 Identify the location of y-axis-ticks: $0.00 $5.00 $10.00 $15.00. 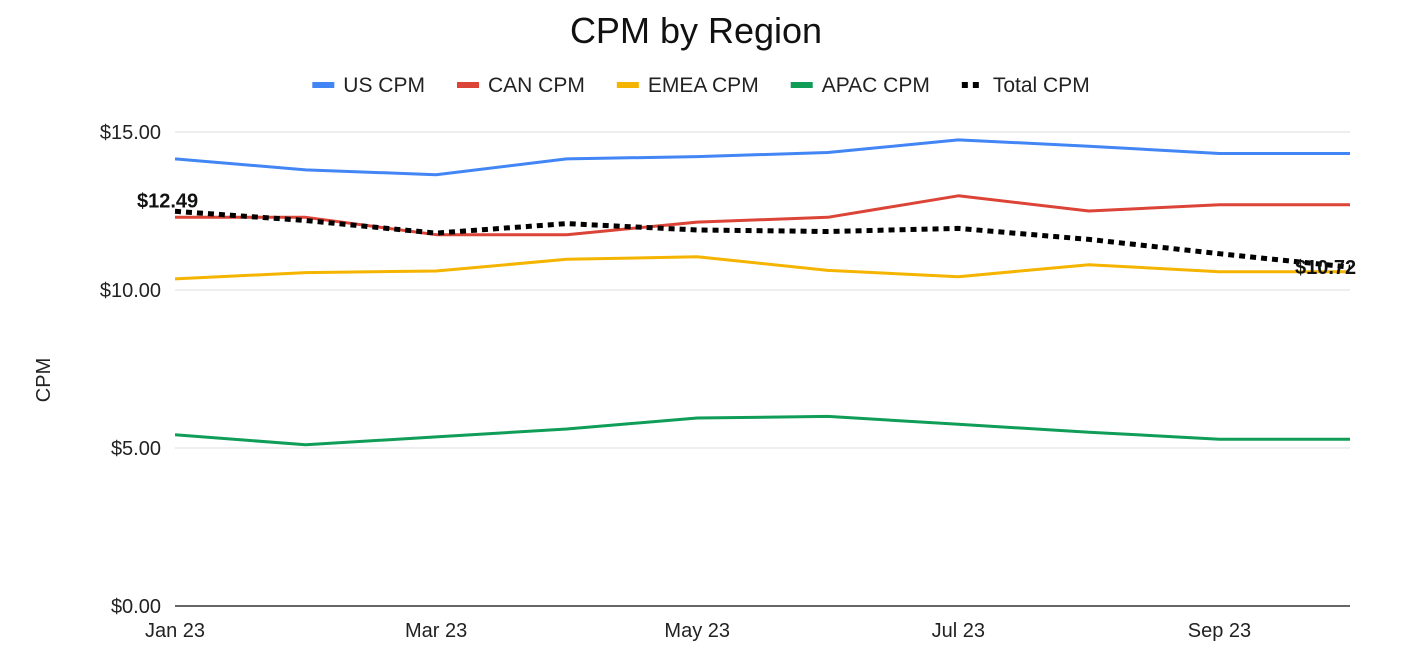
(130, 370).